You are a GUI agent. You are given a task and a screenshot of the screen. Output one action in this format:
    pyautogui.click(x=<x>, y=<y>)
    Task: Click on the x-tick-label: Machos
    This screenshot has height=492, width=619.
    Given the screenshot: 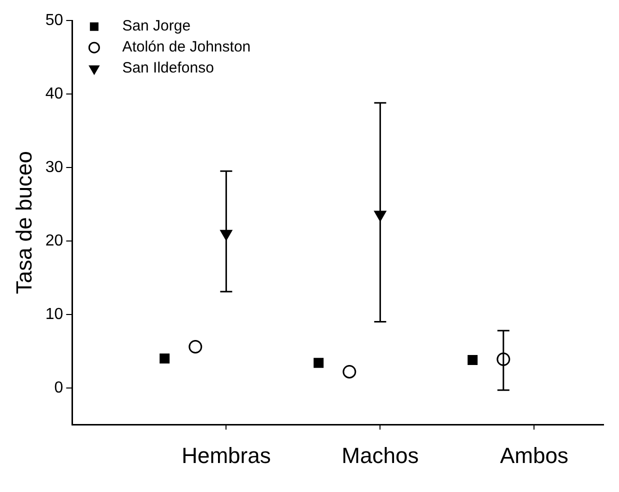 What is the action you would take?
    pyautogui.click(x=380, y=455)
    